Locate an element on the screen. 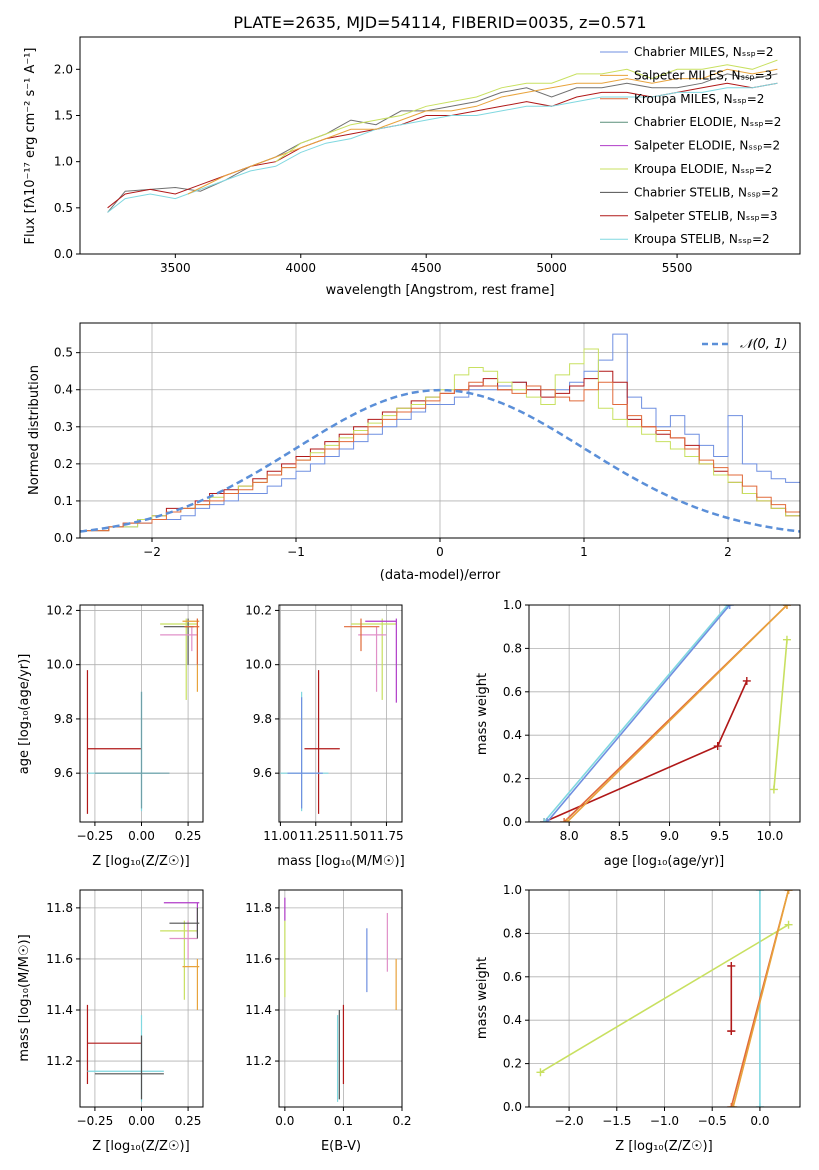 This screenshot has width=819, height=1170. legend-label: Chabrier ELODIE, Nₛₛₚ=2 is located at coordinates (707, 122).